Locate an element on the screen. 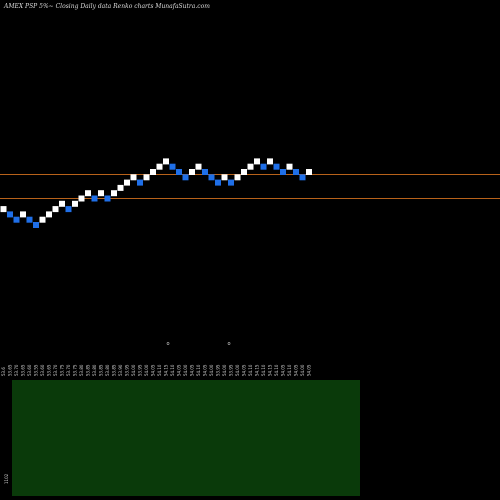 Image resolution: width=500 pixels, height=500 pixels. renko-bricks is located at coordinates (156, 193).